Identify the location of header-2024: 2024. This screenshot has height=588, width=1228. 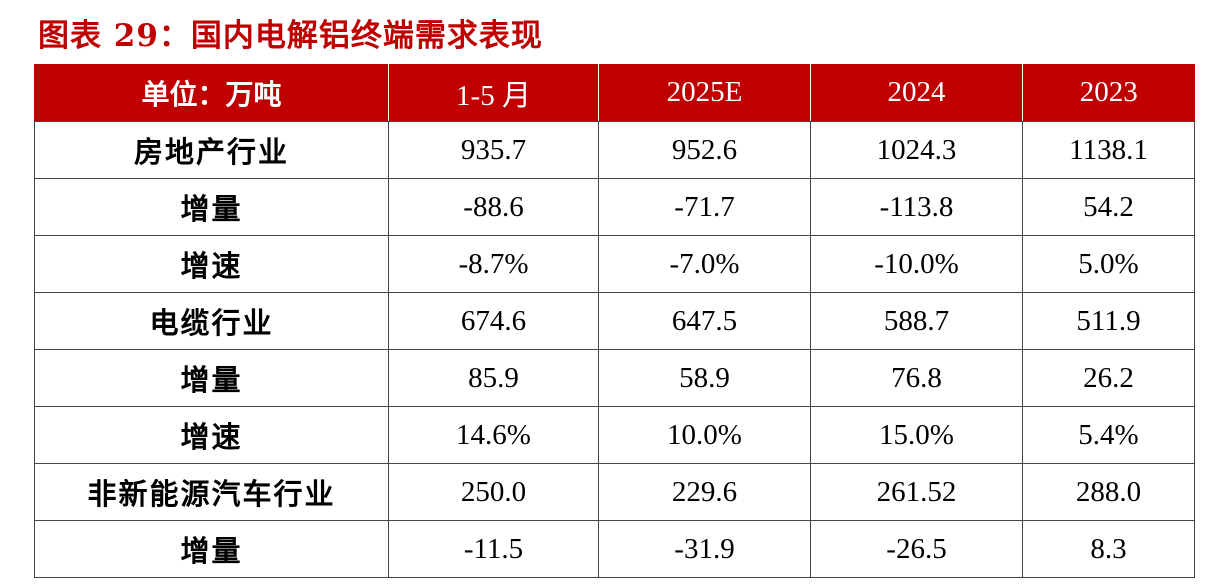
(916, 93).